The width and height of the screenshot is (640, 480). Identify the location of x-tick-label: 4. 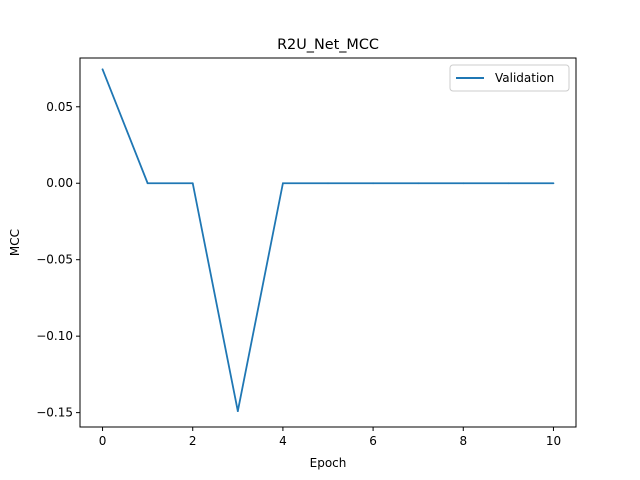
(283, 441).